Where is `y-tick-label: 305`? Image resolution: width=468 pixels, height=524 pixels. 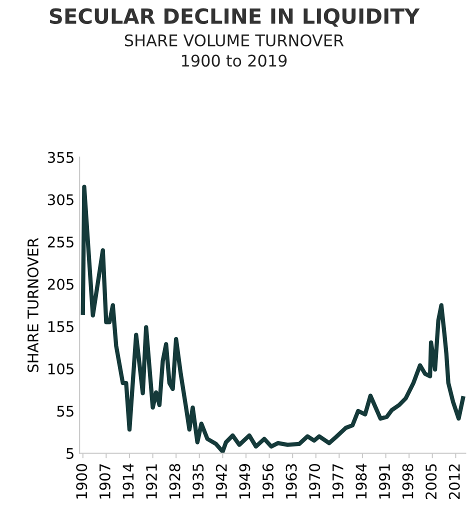
y-tick-label: 305 is located at coordinates (61, 200).